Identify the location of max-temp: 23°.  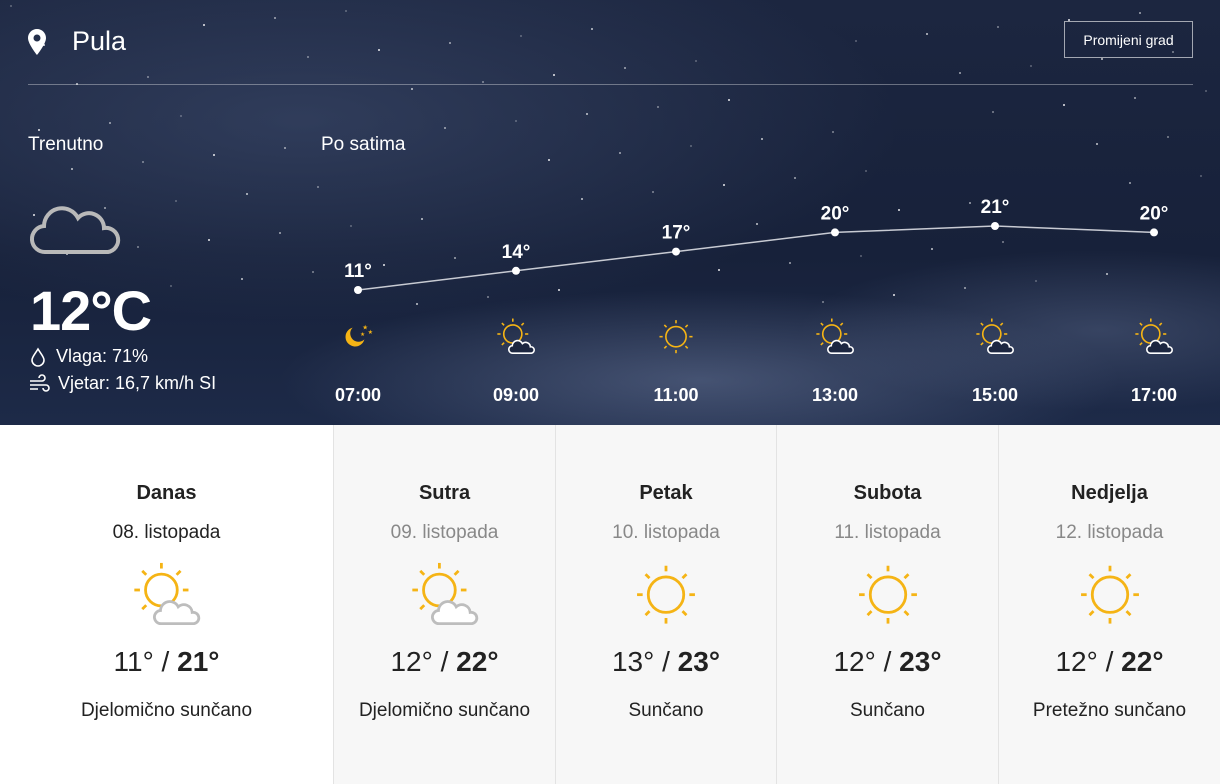
(920, 661).